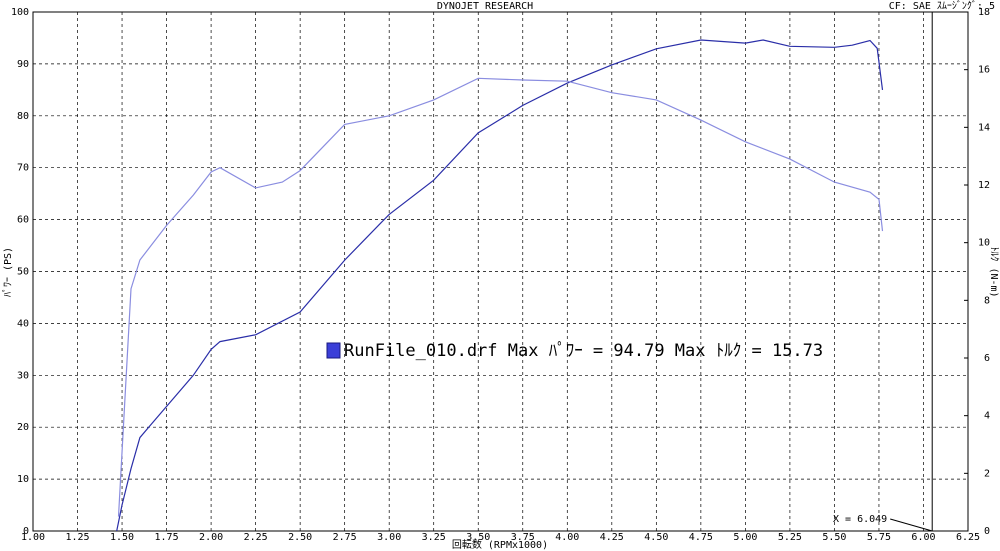  What do you see at coordinates (211, 537) in the screenshot?
I see `x-tick-label: 2.00` at bounding box center [211, 537].